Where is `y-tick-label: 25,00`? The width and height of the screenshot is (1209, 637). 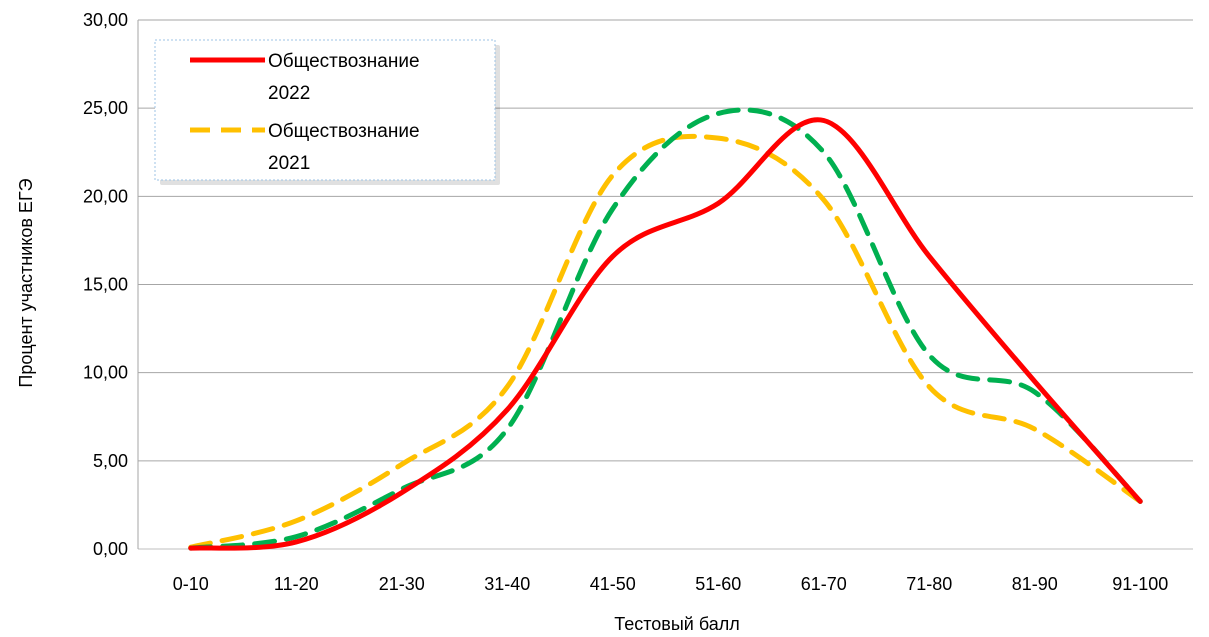
y-tick-label: 25,00 is located at coordinates (105, 108).